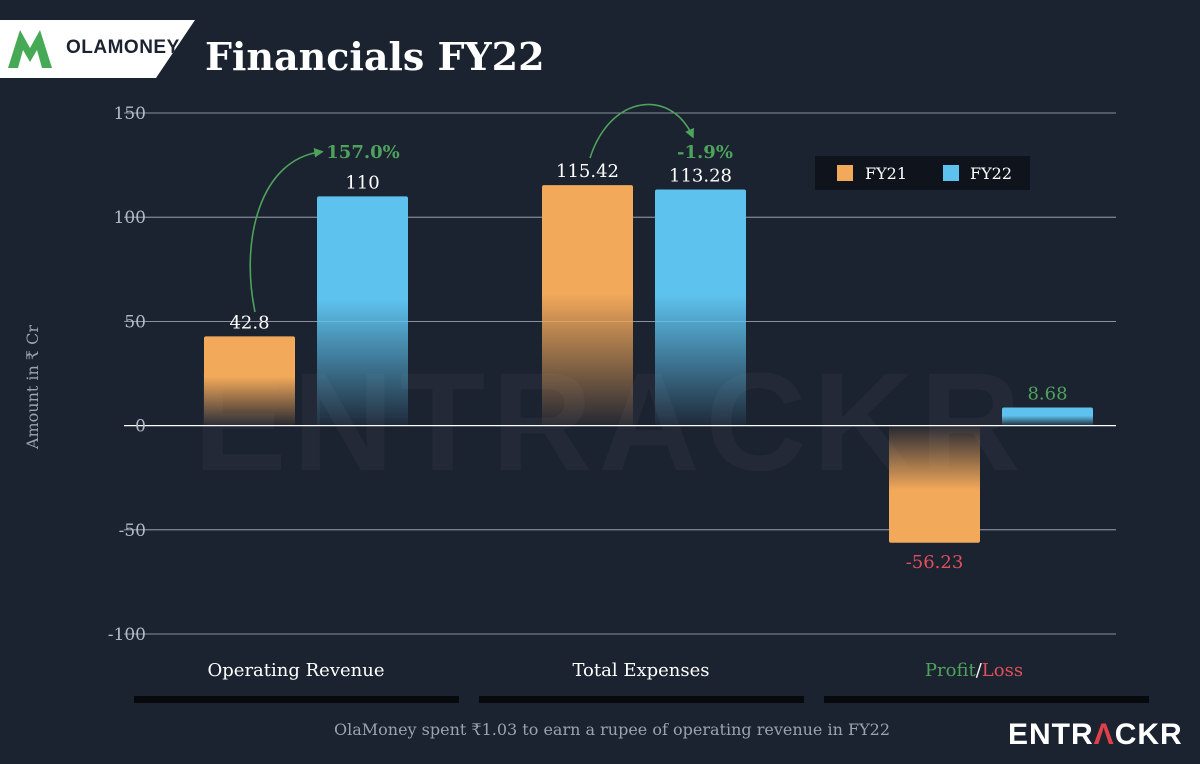  Describe the element at coordinates (705, 152) in the screenshot. I see `growth-annotation: -1.9%` at that location.